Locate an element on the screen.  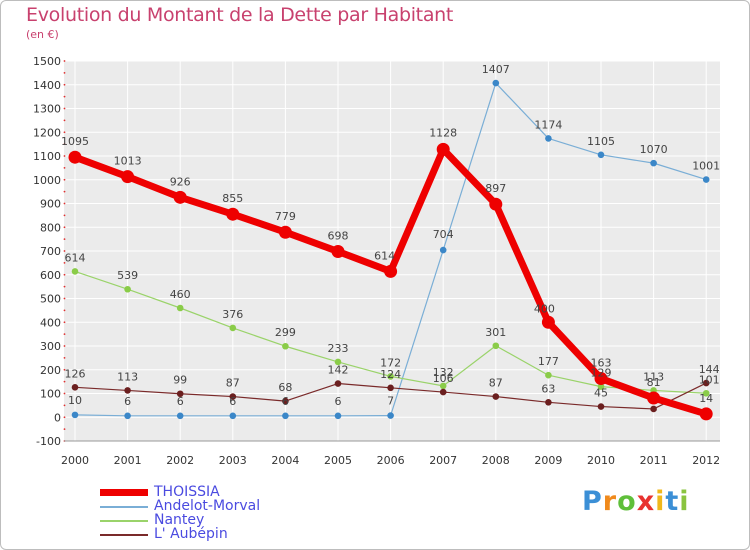
data-label: 299 is located at coordinates (285, 332).